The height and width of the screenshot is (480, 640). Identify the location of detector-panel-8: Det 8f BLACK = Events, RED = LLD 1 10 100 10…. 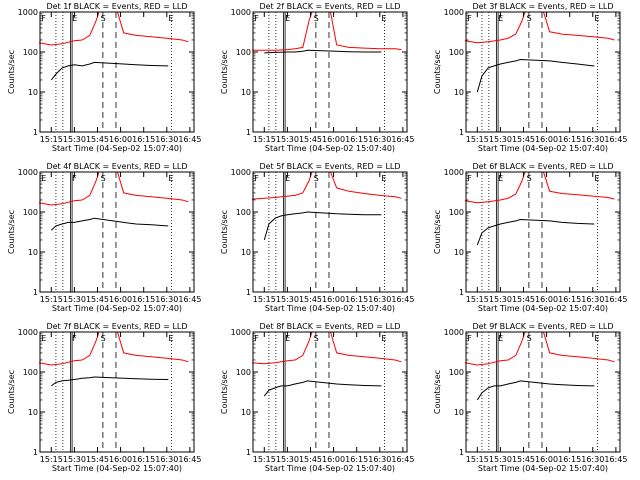
(317, 397).